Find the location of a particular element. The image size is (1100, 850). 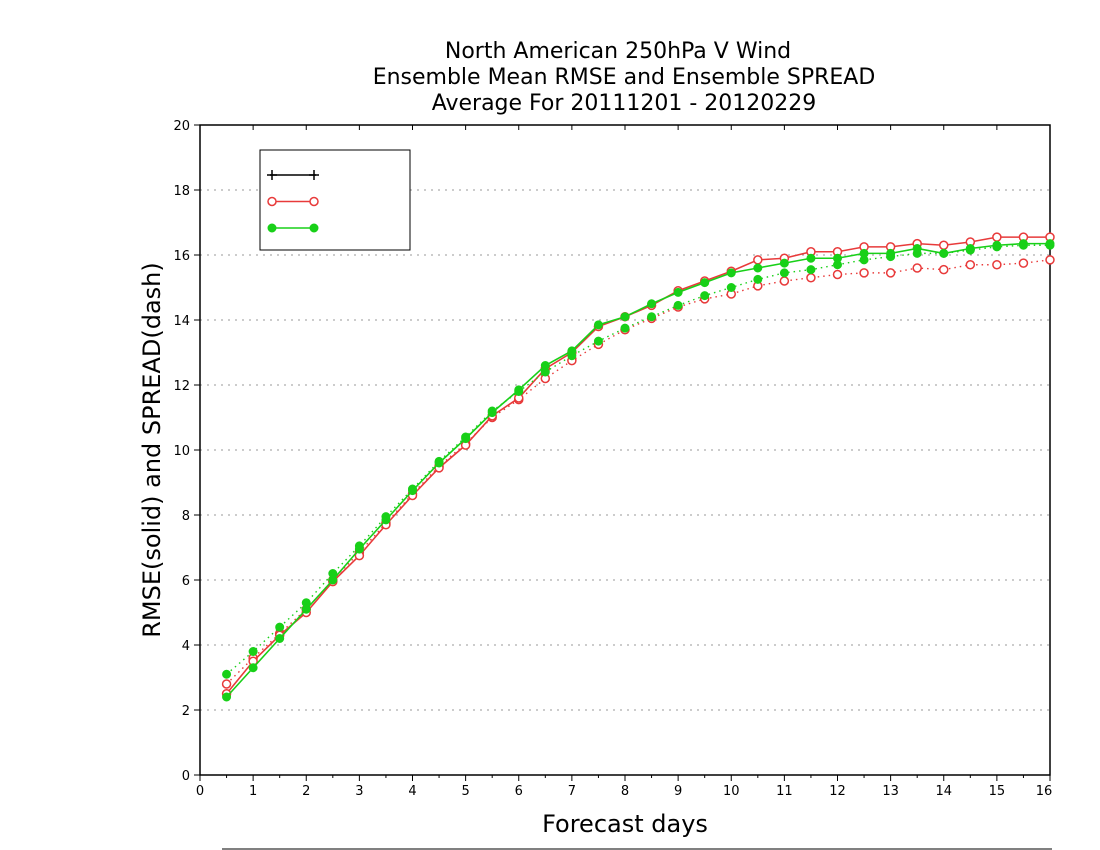

y-tick-label: 16 is located at coordinates (181, 256).